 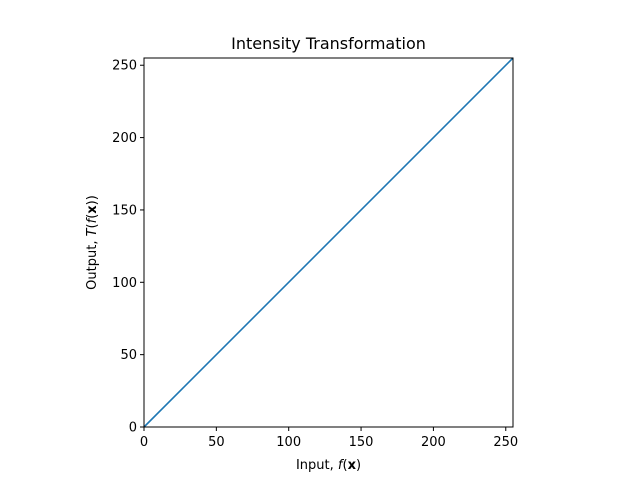 I want to click on y-axis-label-prefix: Output,, so click(x=92, y=262).